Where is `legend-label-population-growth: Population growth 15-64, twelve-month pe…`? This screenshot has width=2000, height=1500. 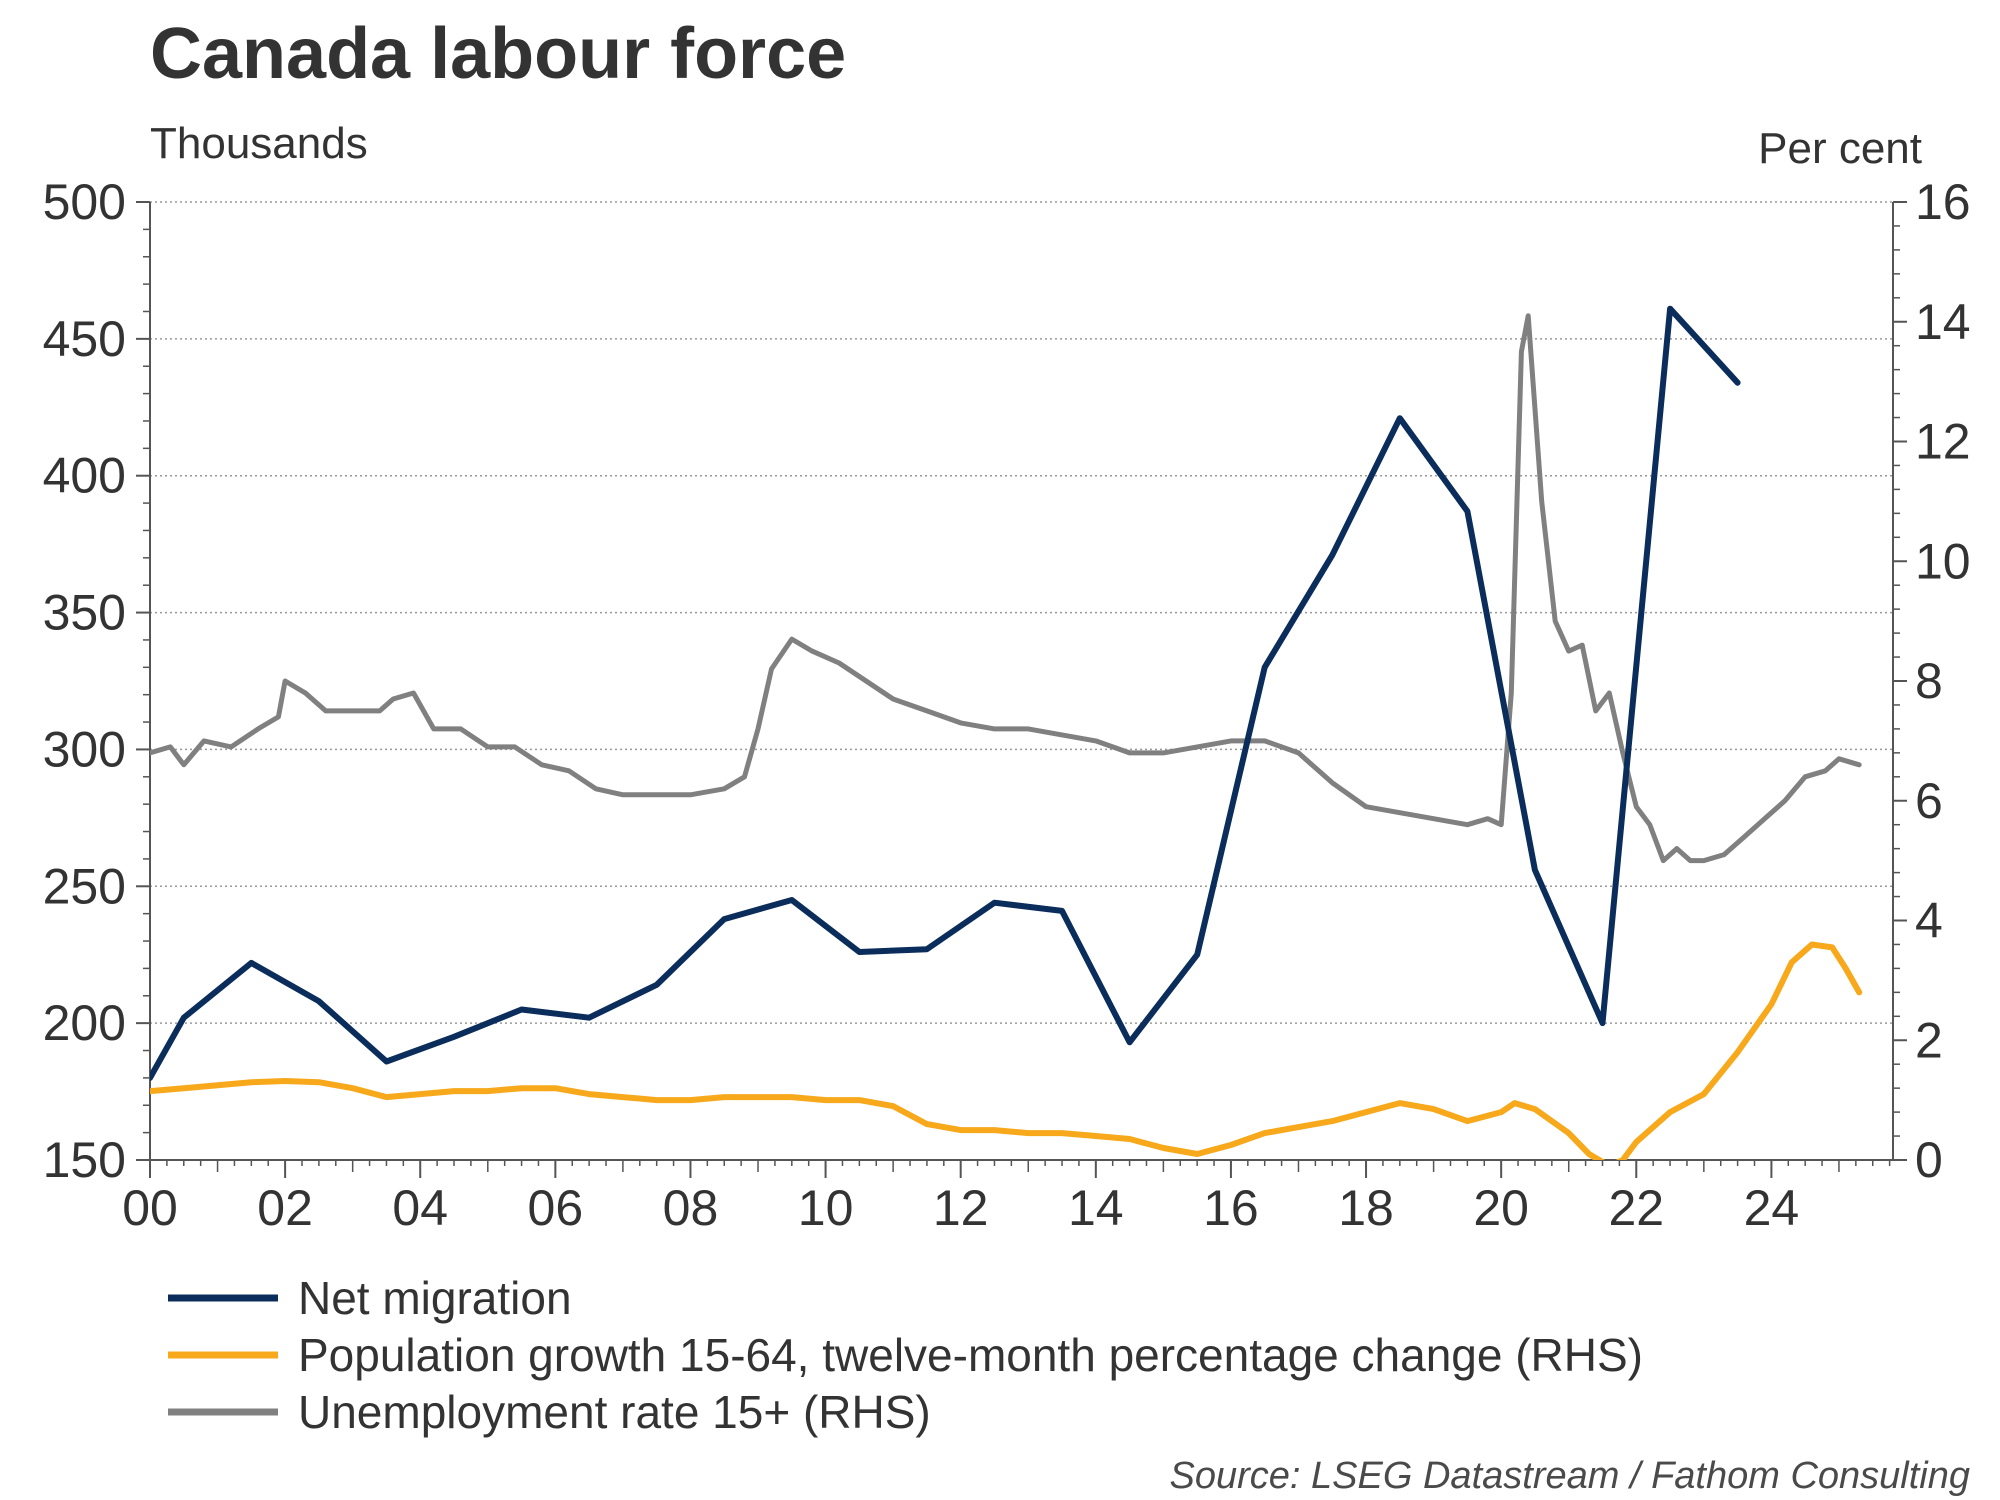
legend-label-population-growth: Population growth 15-64, twelve-month pe… is located at coordinates (970, 1355).